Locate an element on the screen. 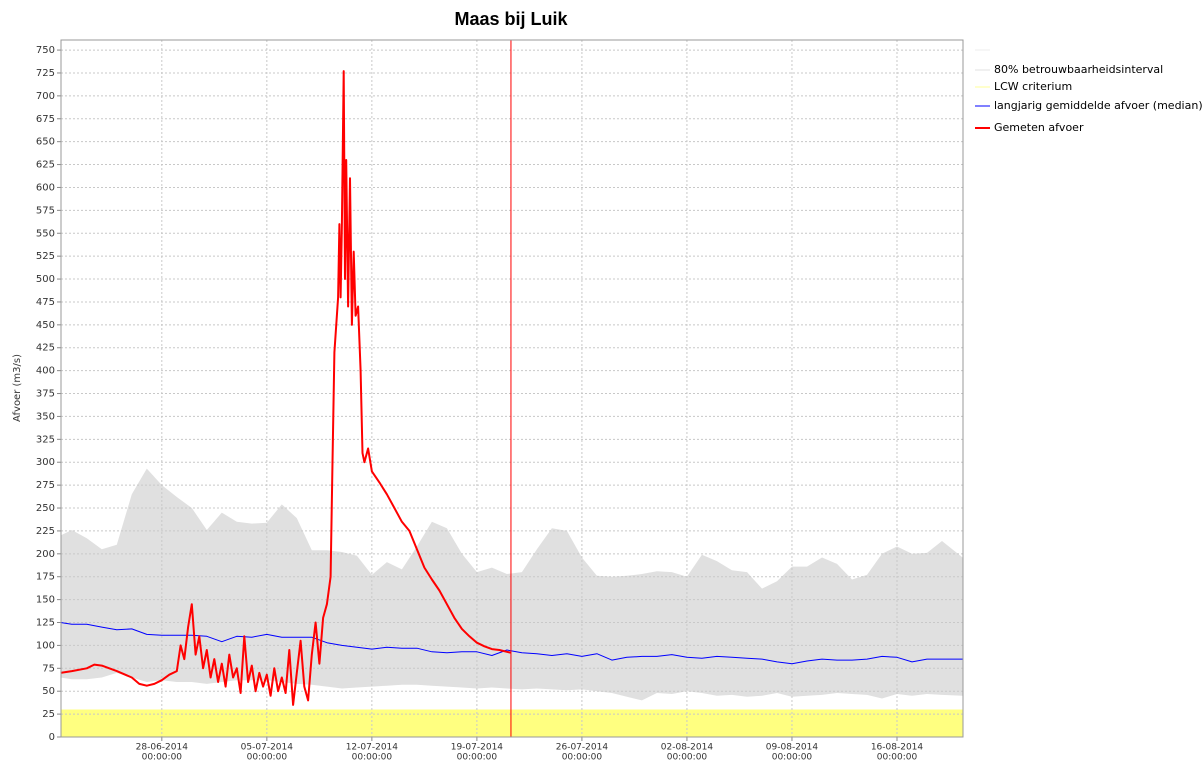  x-tick-label: 16-08-2014 is located at coordinates (897, 748).